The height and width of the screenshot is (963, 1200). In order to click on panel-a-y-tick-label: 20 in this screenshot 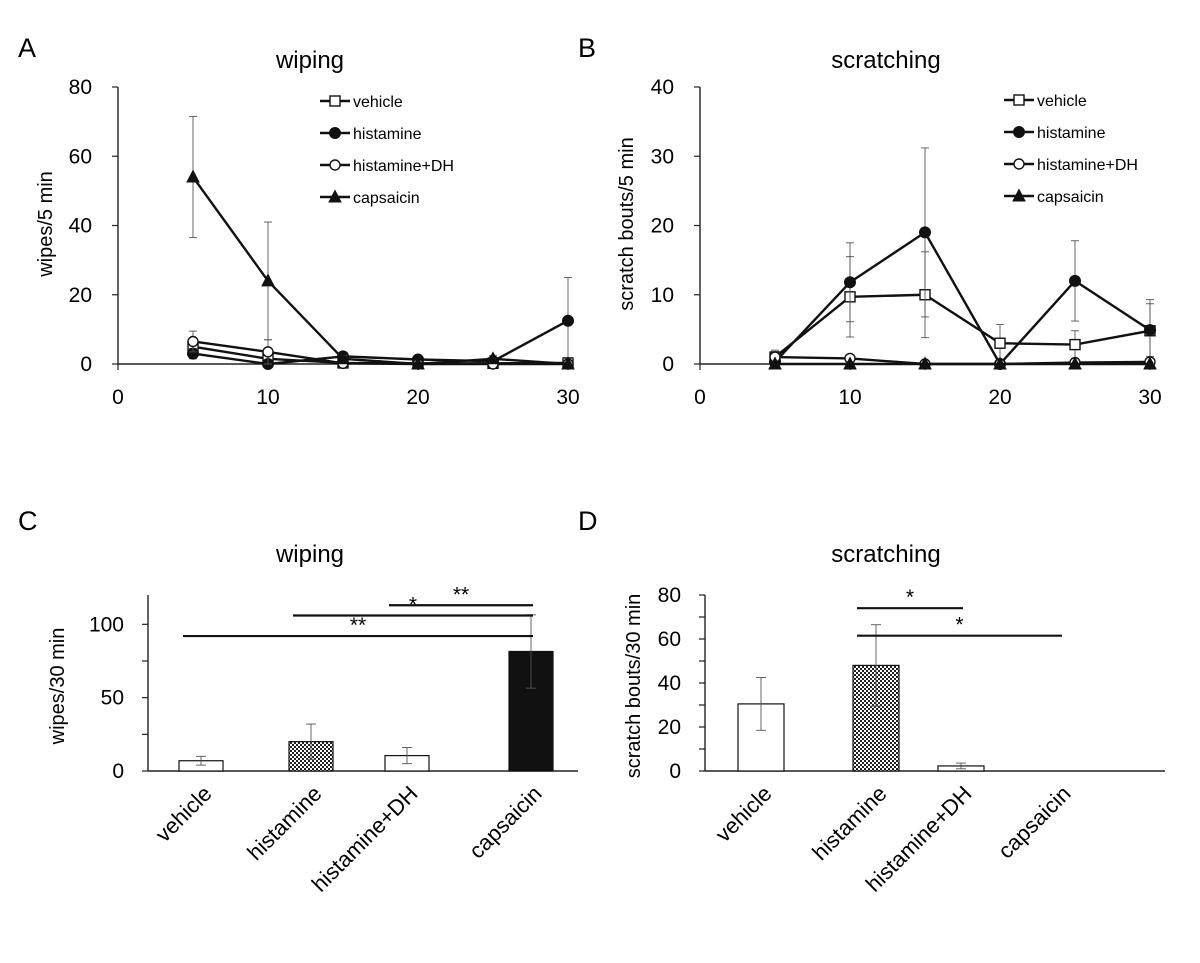, I will do `click(80, 295)`.